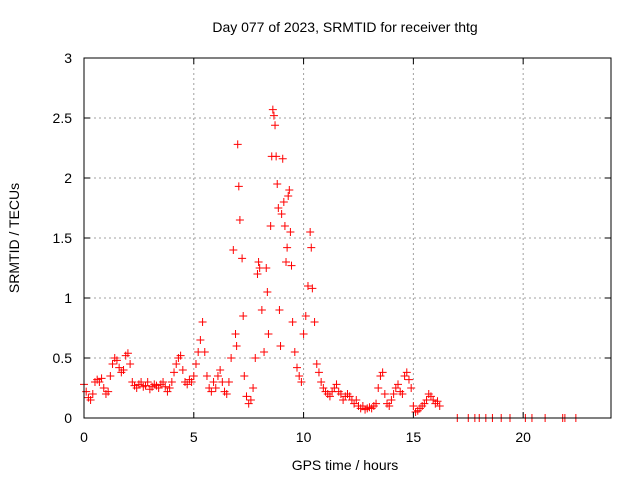 The image size is (640, 480). Describe the element at coordinates (63, 238) in the screenshot. I see `y-tick-label: 1.5` at that location.